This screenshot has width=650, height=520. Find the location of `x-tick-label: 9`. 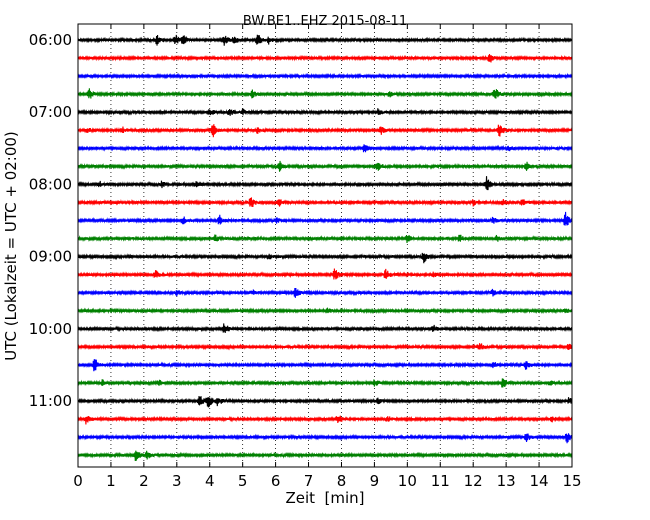

x-tick-label: 9 is located at coordinates (375, 481).